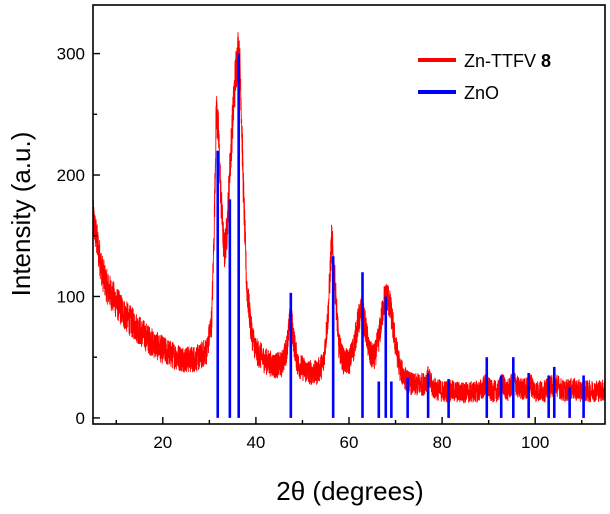  I want to click on y-tick-label: 300, so click(71, 54).